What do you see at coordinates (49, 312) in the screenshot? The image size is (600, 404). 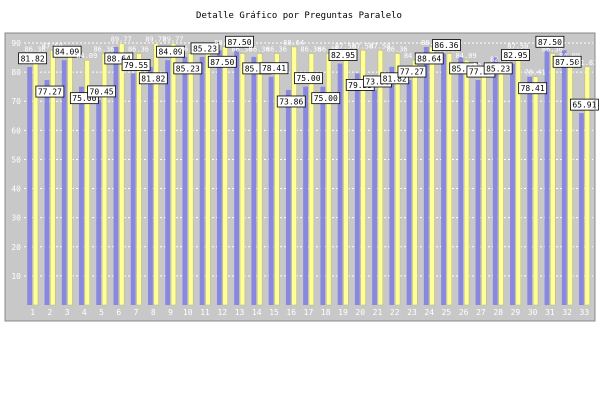 I see `x-tick-label: 2` at bounding box center [49, 312].